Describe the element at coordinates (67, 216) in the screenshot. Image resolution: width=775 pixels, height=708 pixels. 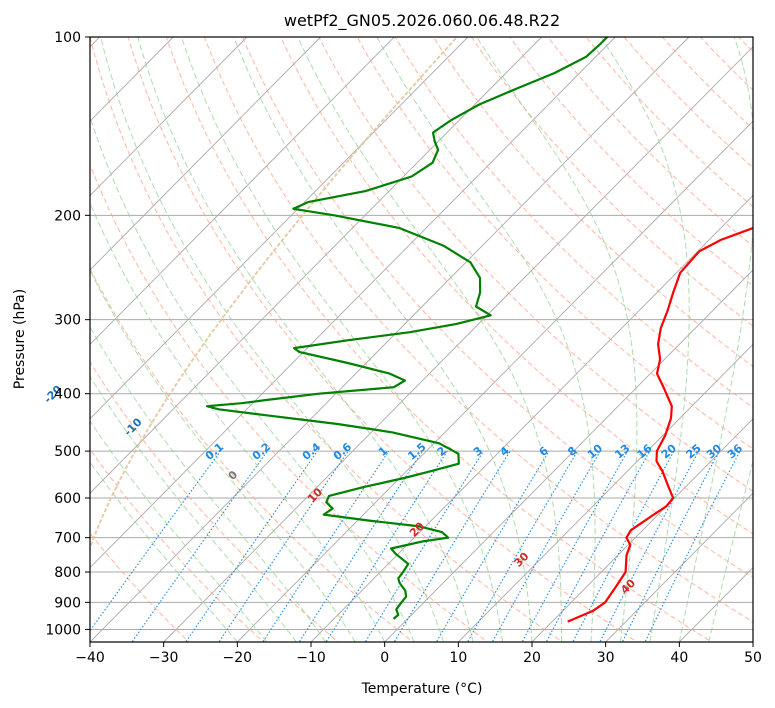
I see `y-tick-label: 200` at that location.